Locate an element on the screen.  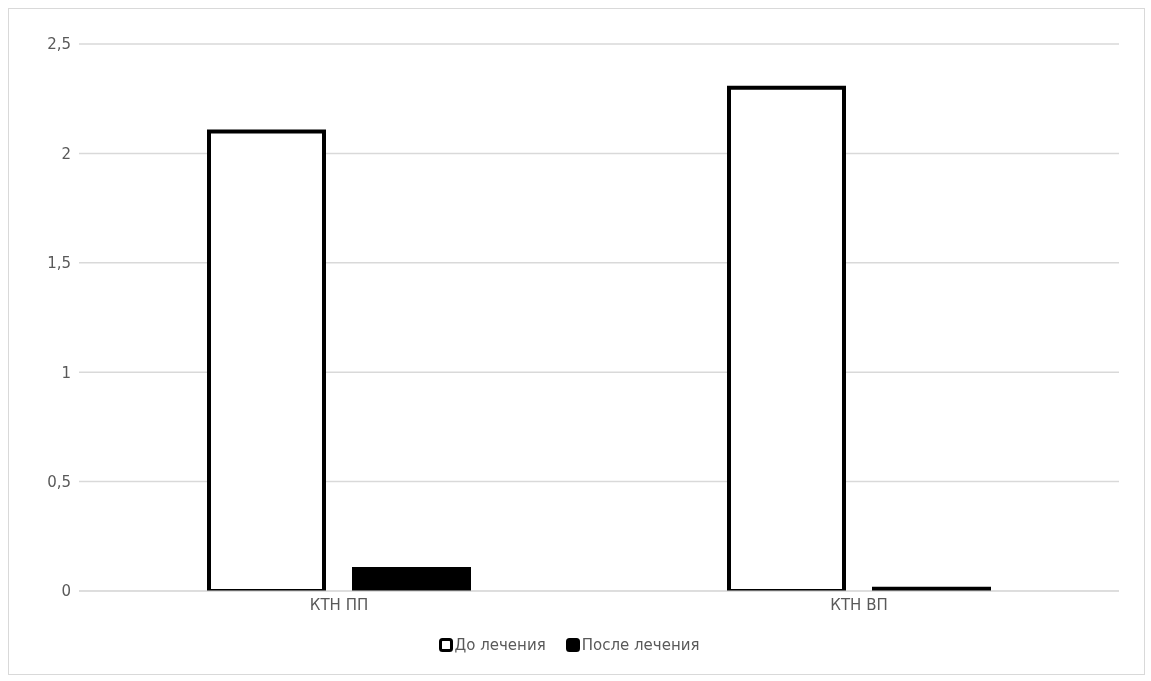
legend-label: После лечения is located at coordinates (640, 645).